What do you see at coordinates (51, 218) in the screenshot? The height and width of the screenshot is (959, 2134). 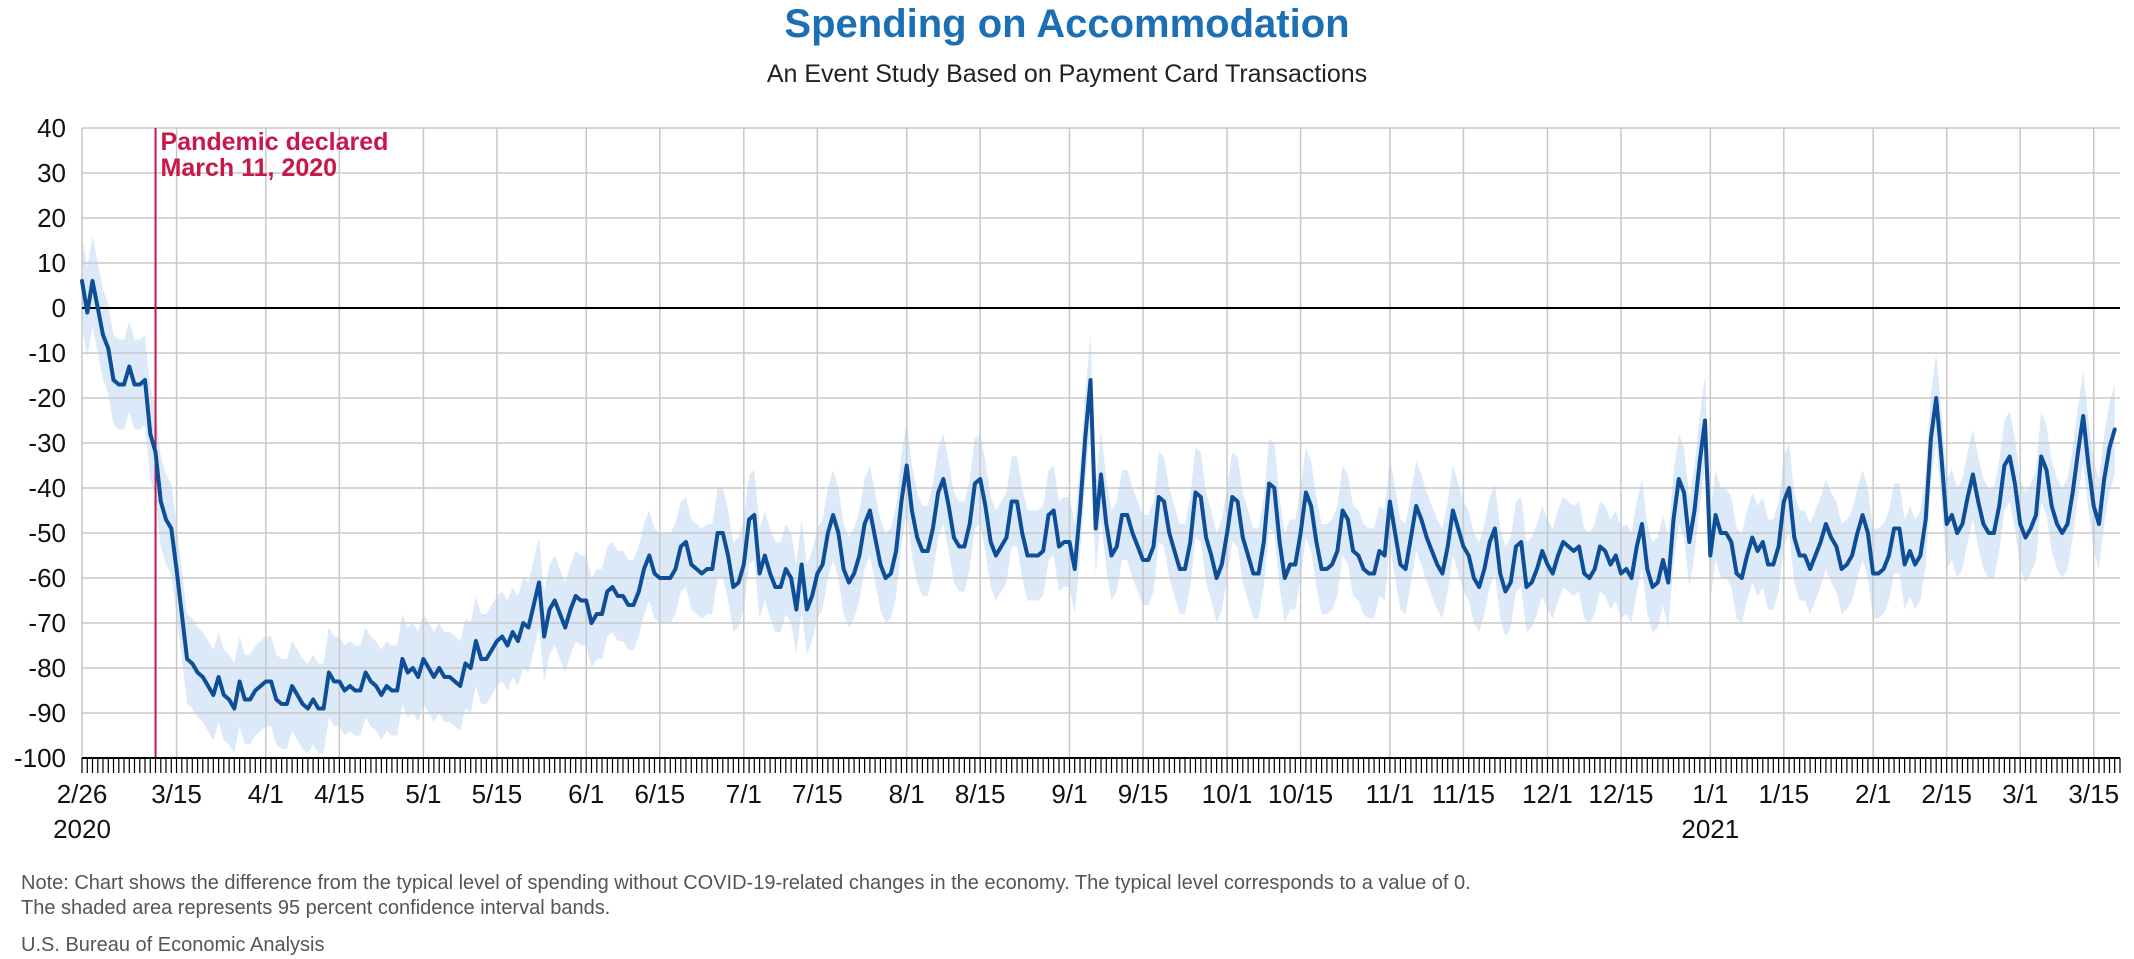 I see `y-tick-label: 20` at bounding box center [51, 218].